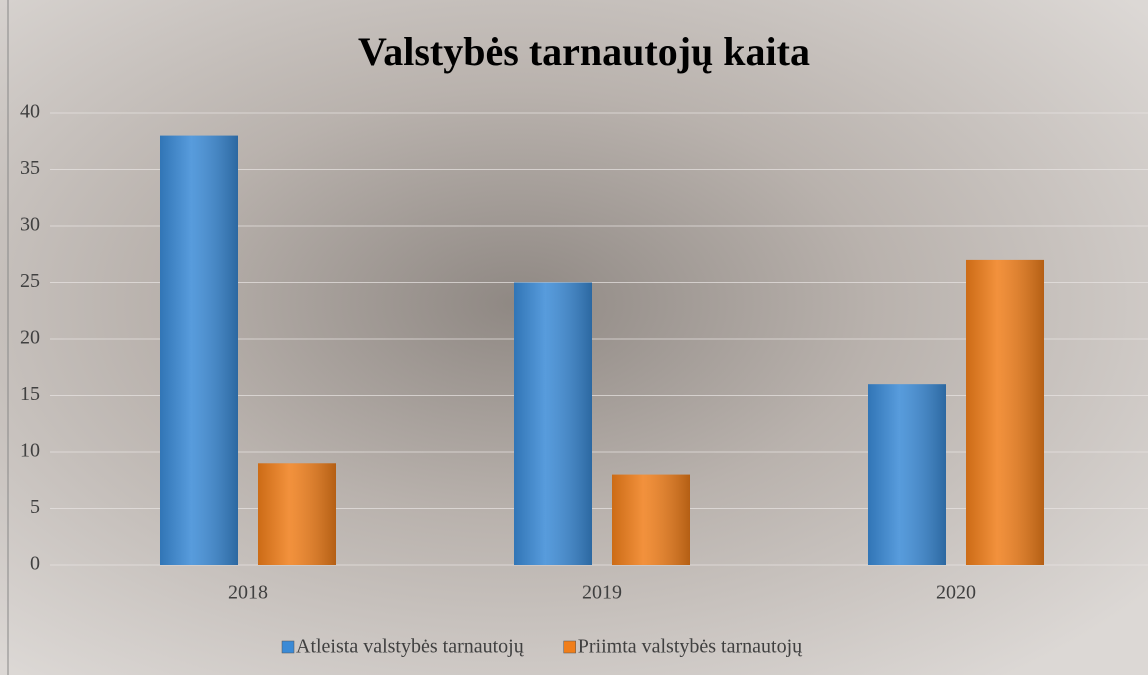 This screenshot has width=1148, height=675. Describe the element at coordinates (35, 507) in the screenshot. I see `y-tick-label: 5` at that location.